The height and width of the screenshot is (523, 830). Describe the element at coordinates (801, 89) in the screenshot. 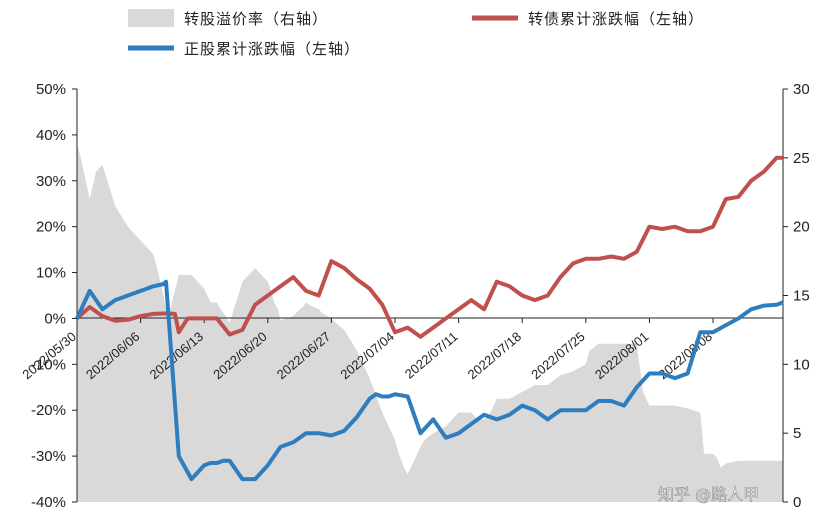

I see `right-tick-label: 30` at that location.